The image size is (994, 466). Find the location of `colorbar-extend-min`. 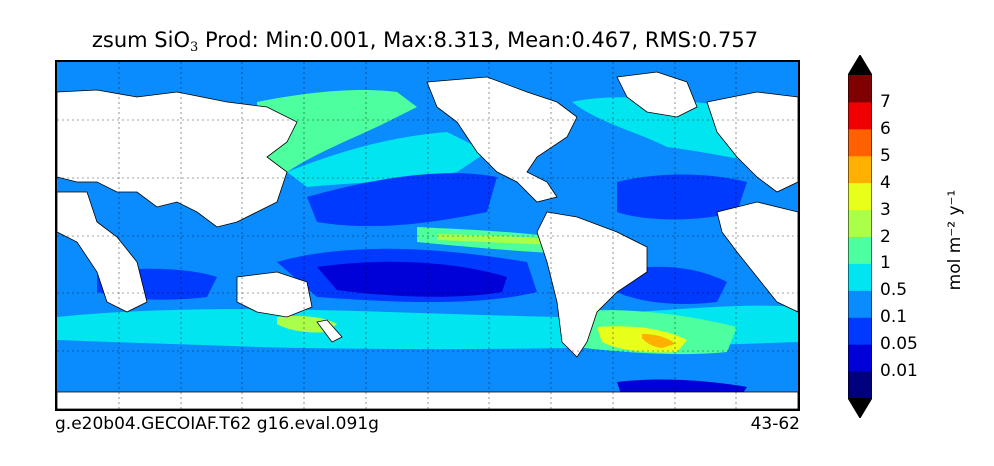

colorbar-extend-min is located at coordinates (860, 408).